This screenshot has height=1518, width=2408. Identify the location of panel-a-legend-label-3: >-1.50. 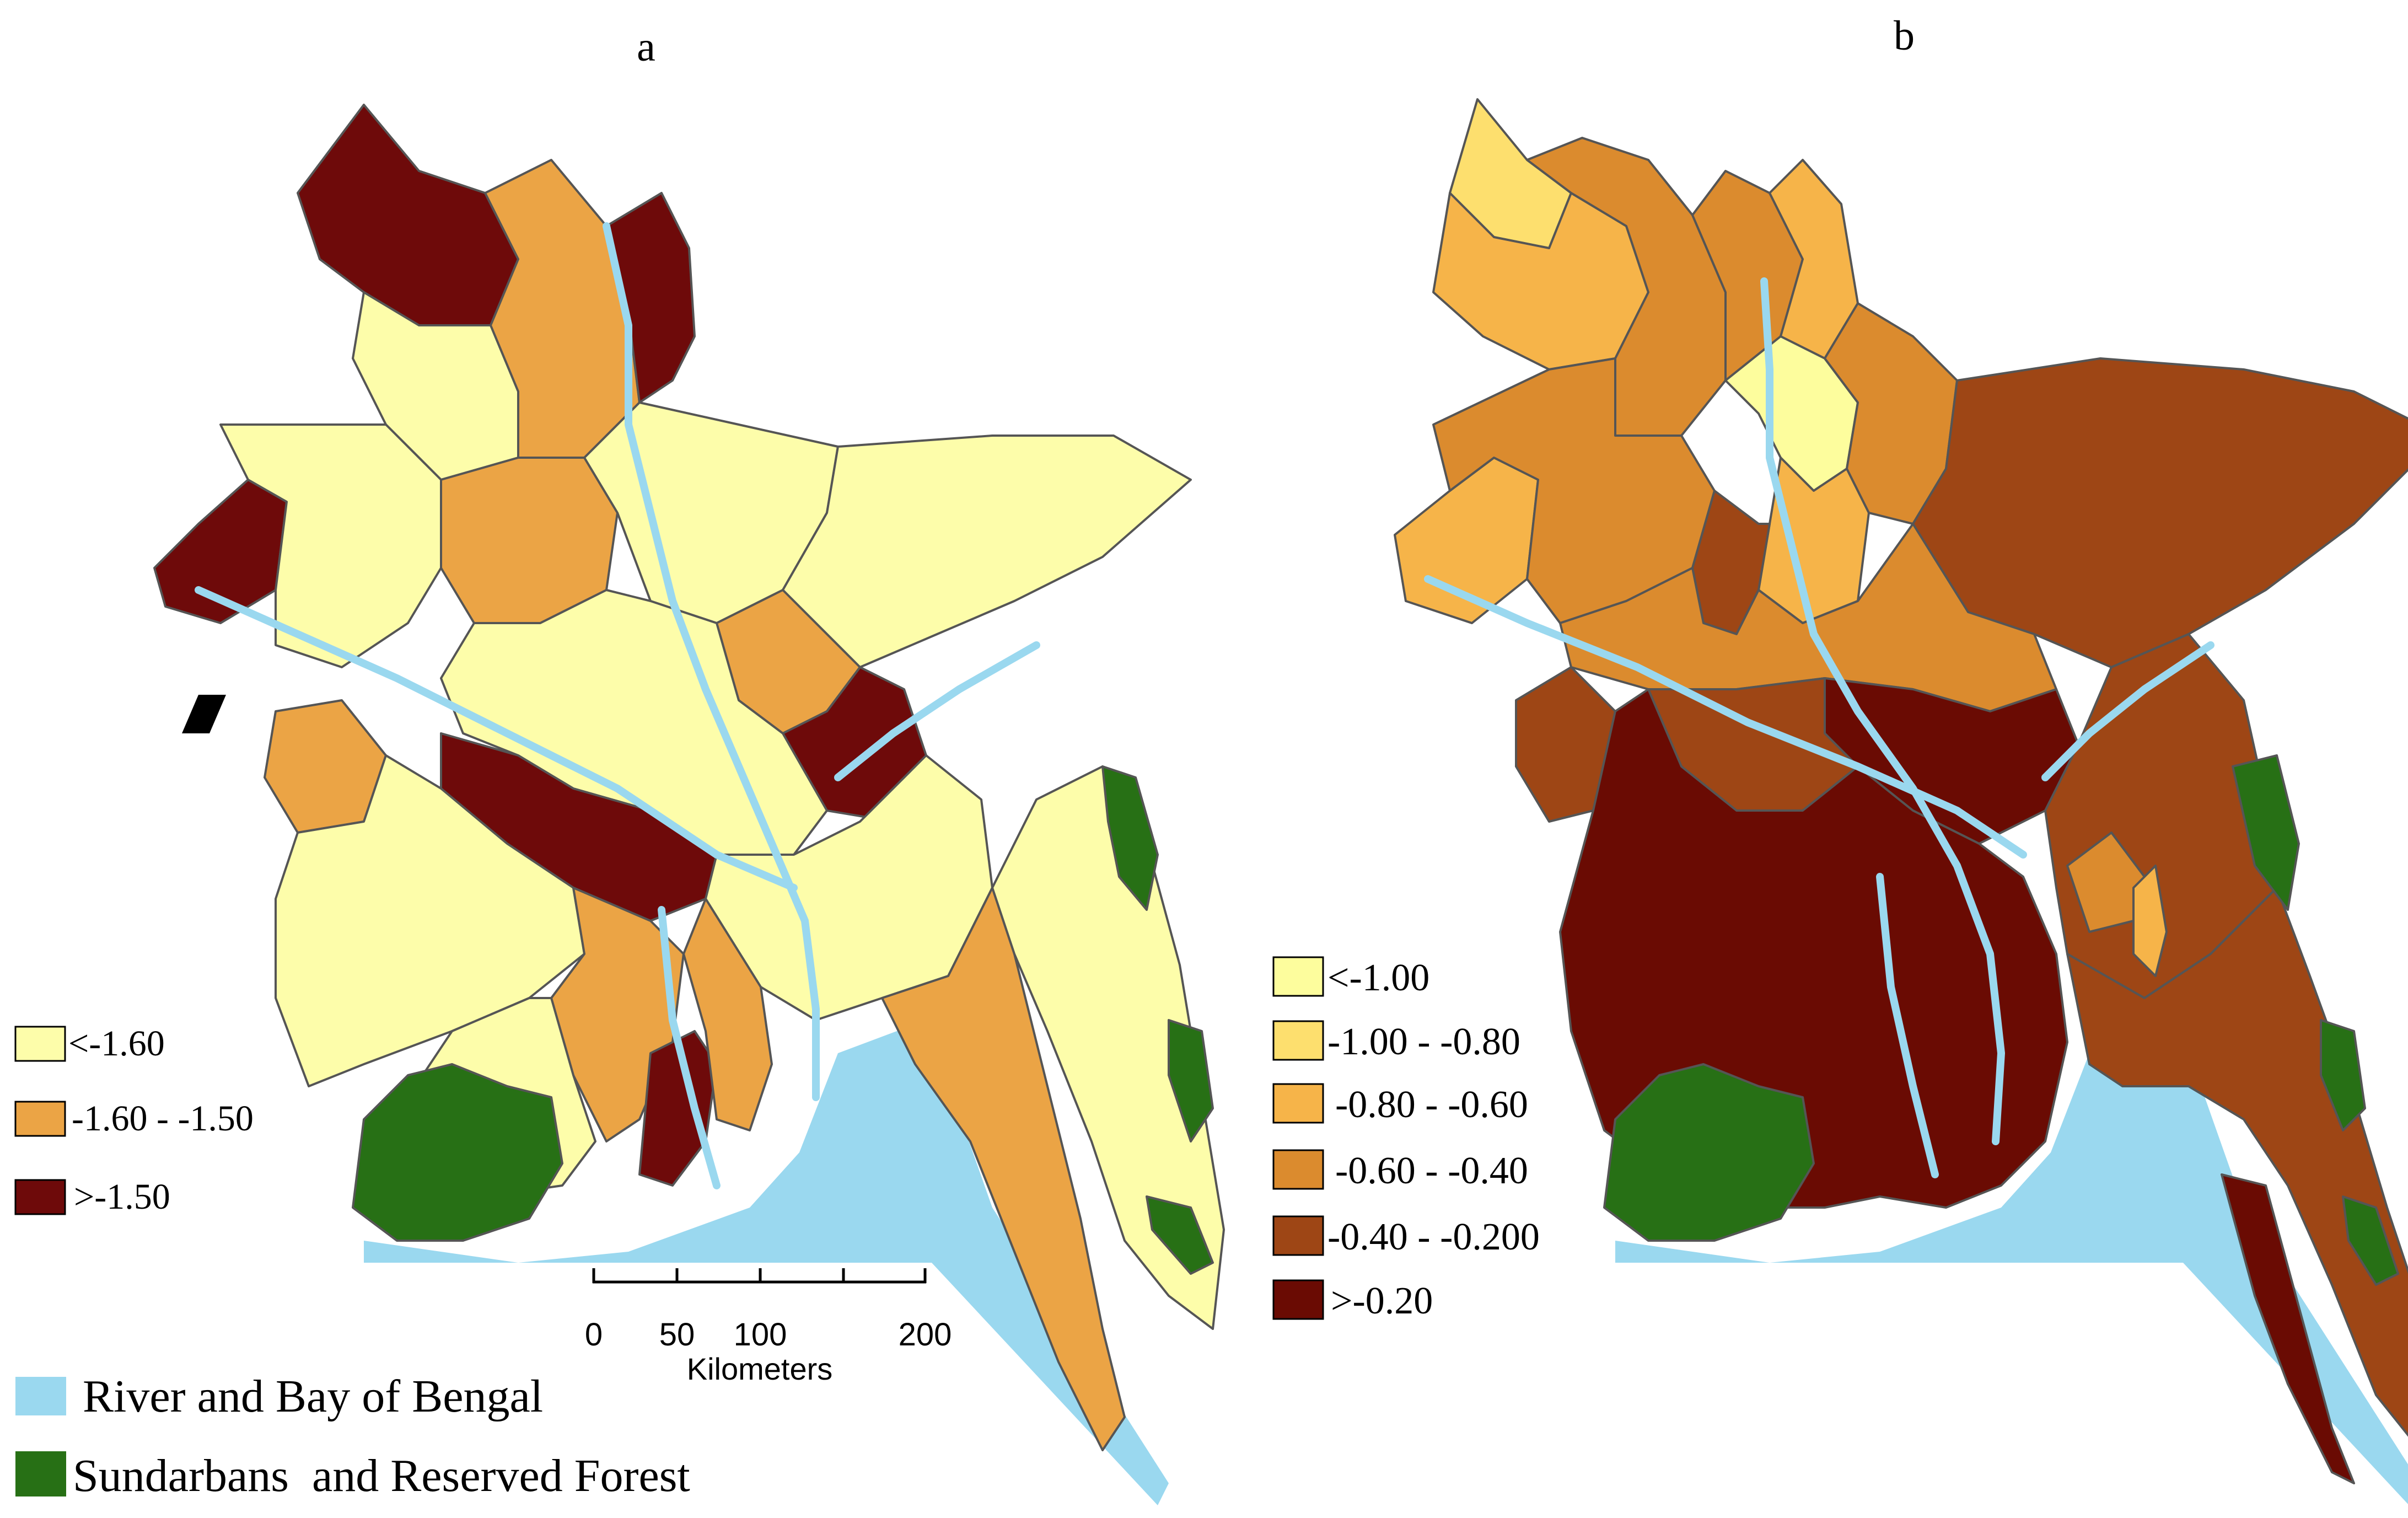
(122, 1197).